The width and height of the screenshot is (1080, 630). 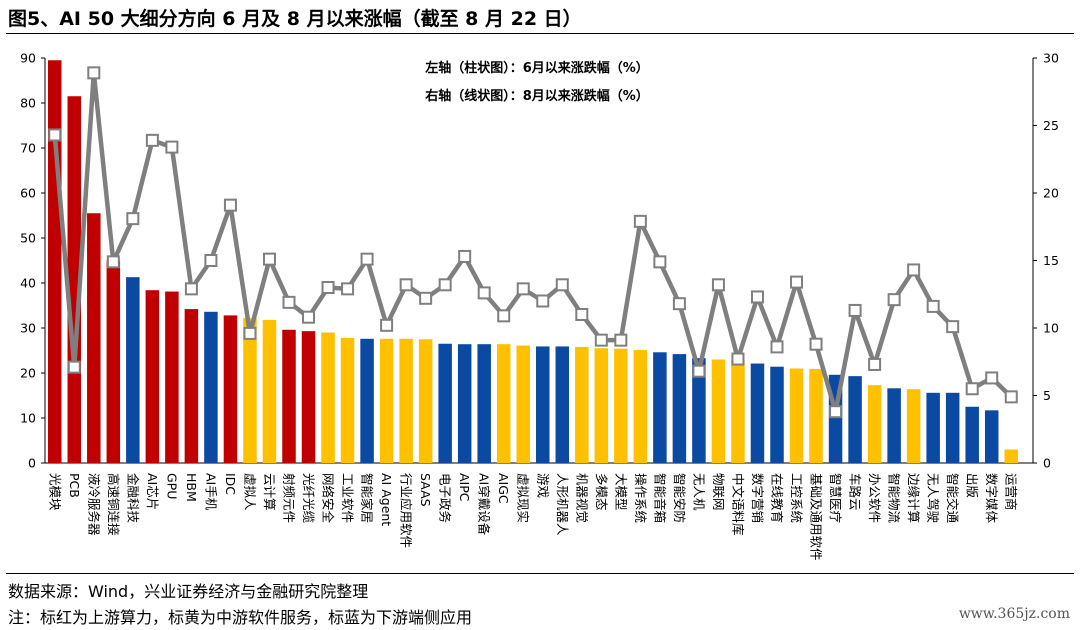 I want to click on line-point-边缘计算, so click(x=914, y=270).